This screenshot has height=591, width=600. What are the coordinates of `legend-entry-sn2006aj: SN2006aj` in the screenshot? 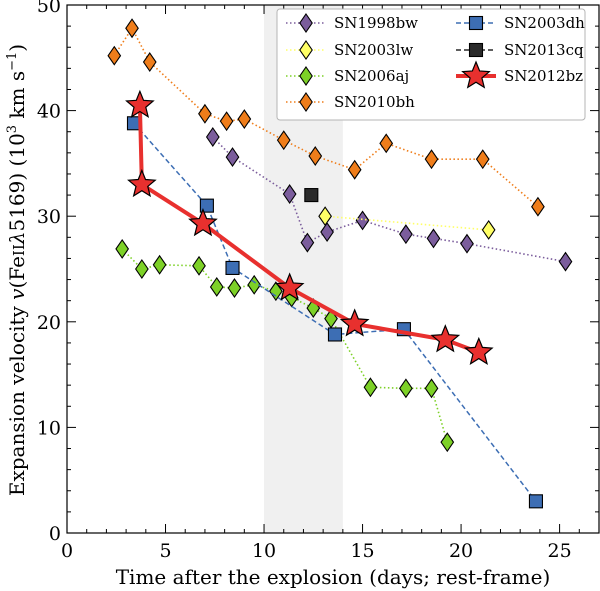 It's located at (347, 76).